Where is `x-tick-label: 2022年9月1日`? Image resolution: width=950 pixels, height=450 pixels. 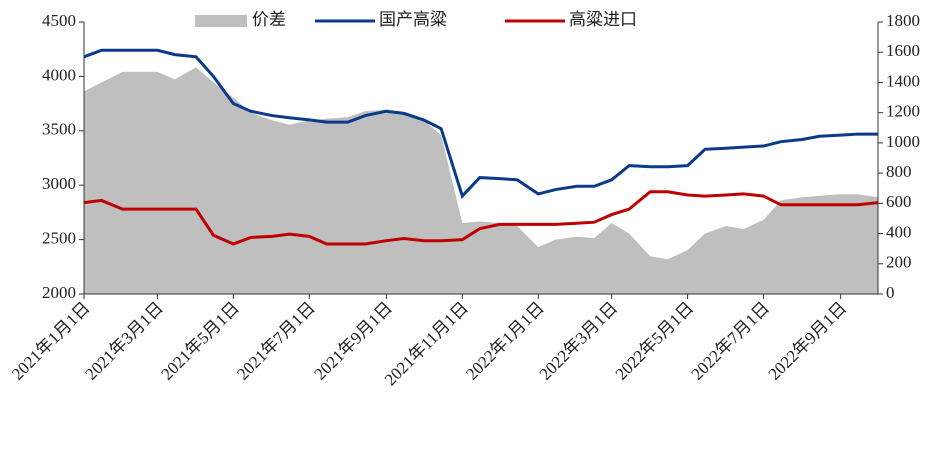
x-tick-label: 2022年9月1日 is located at coordinates (808, 341).